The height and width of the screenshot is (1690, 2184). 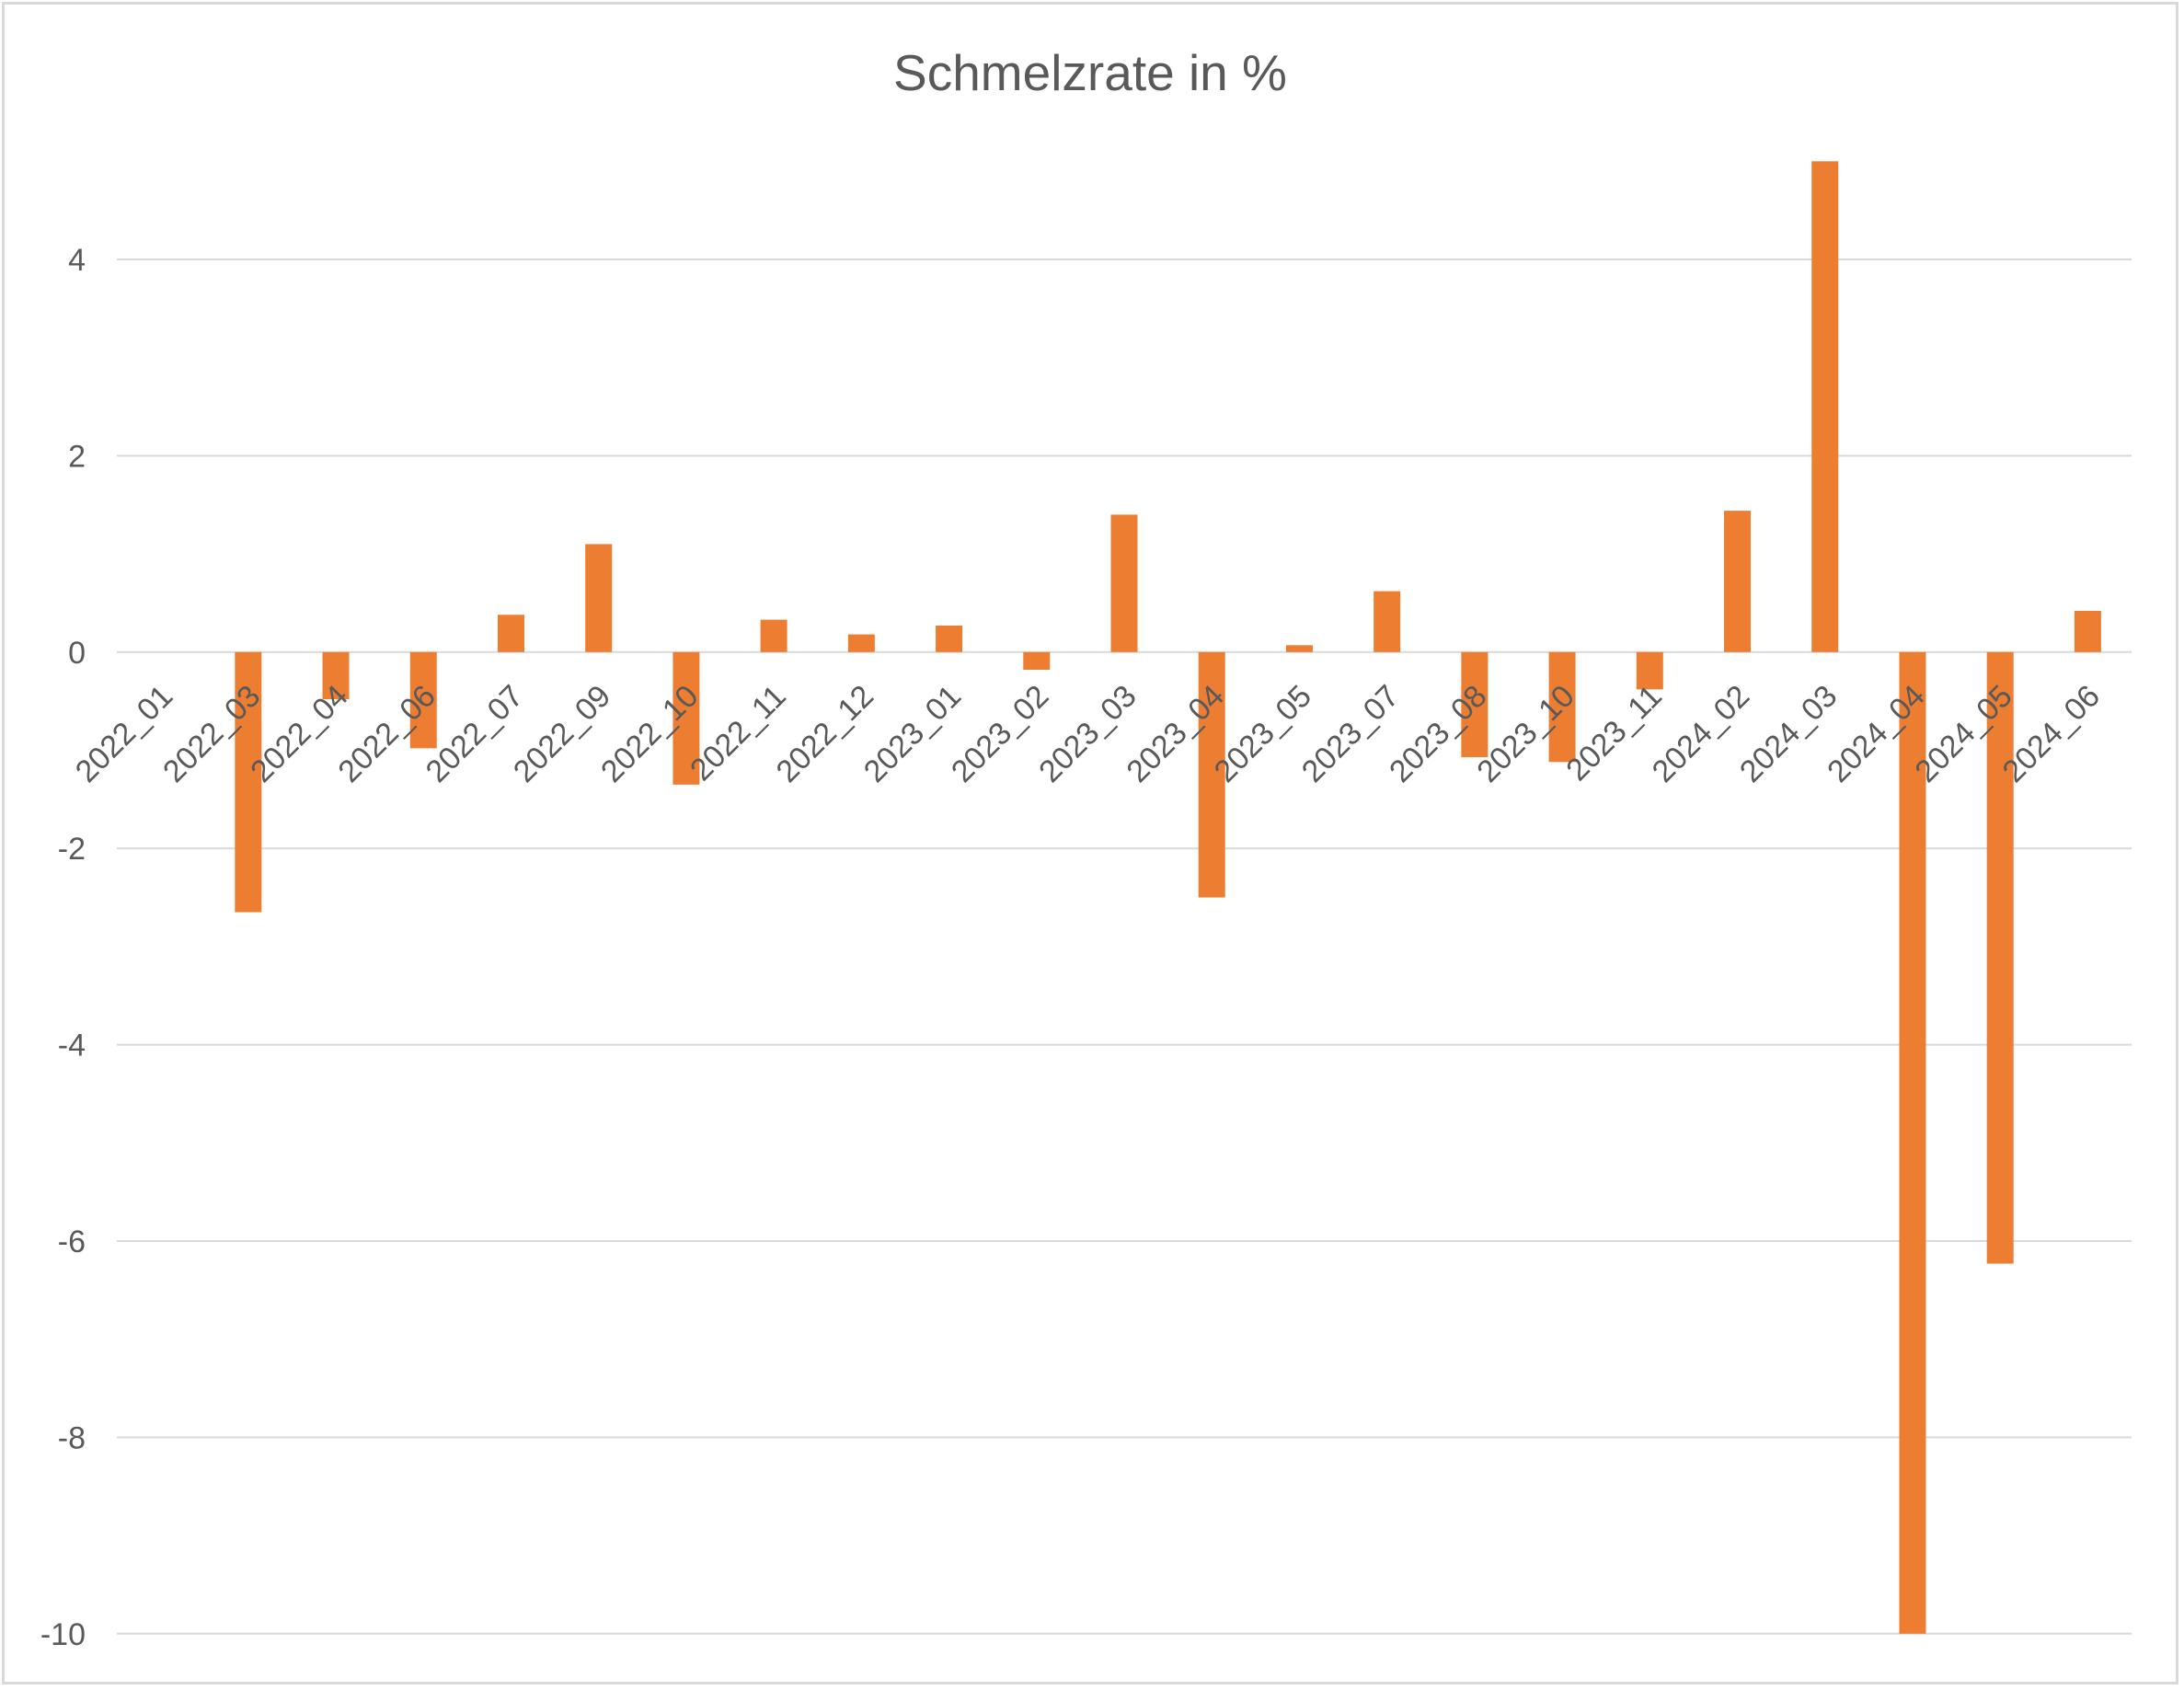 I want to click on x-category-label: 2022_09, so click(x=562, y=734).